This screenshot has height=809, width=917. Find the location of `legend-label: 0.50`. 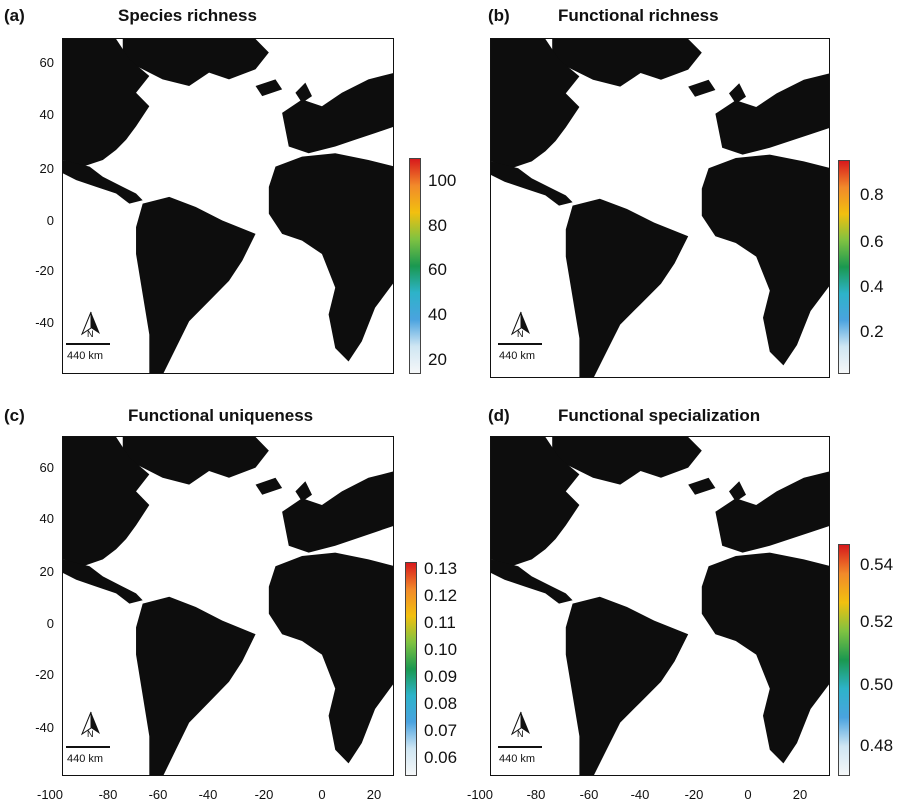

legend-label: 0.50 is located at coordinates (877, 684).